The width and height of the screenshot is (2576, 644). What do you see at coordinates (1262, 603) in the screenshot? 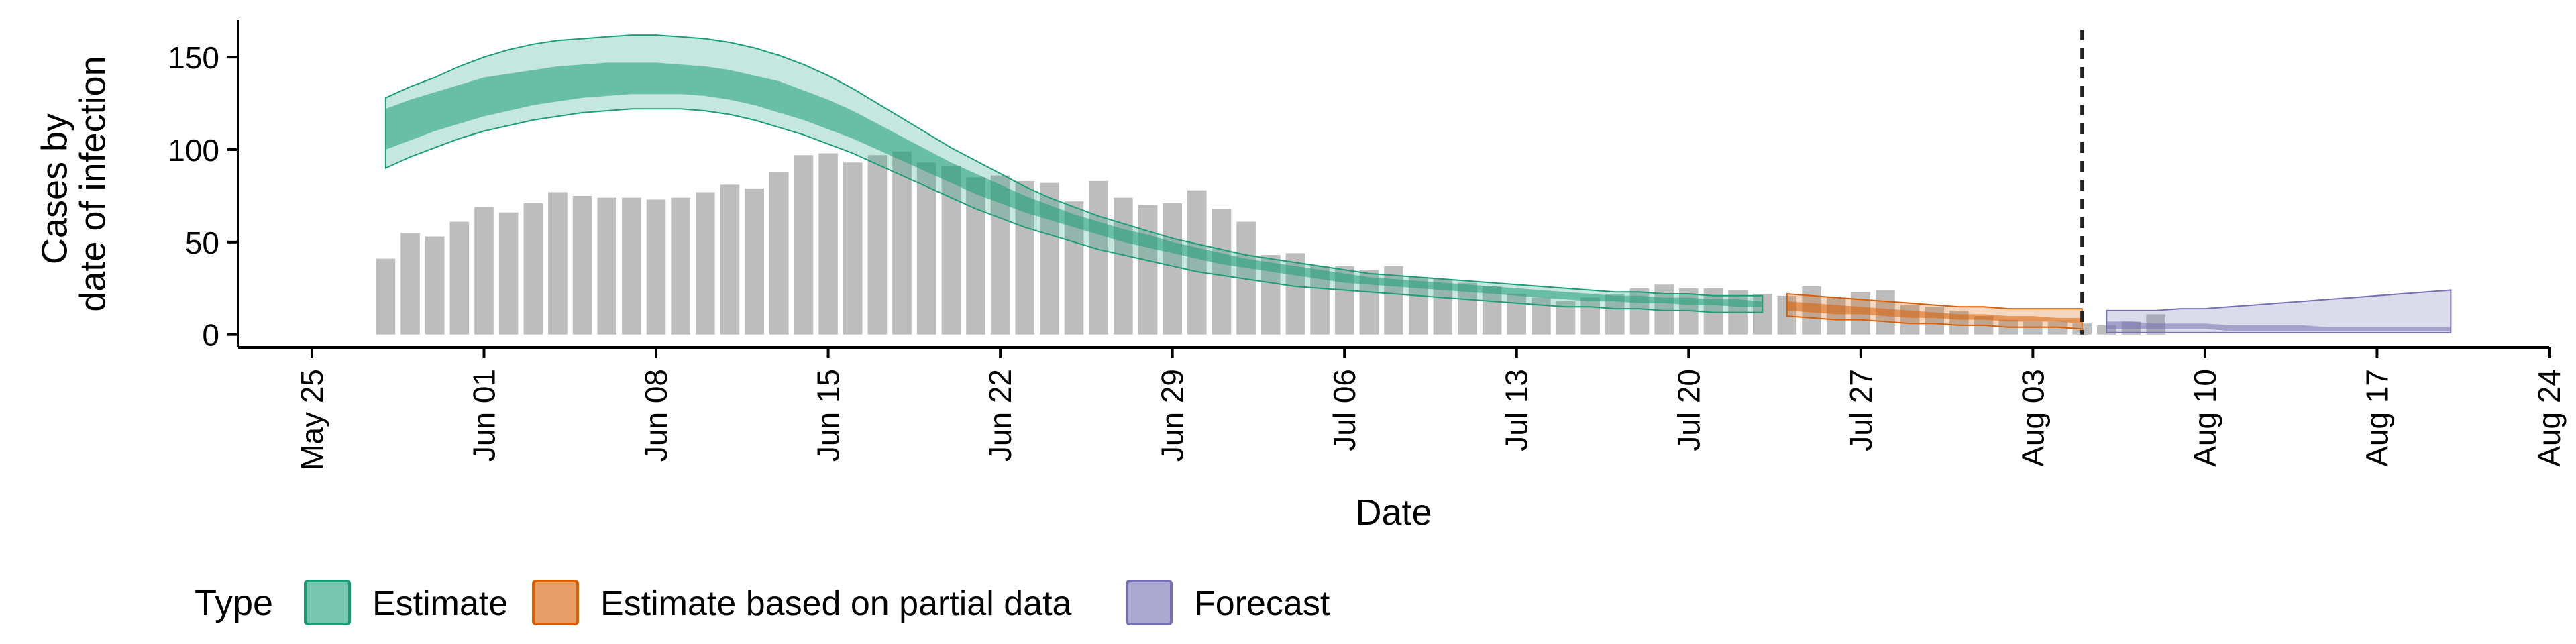
I see `legend-label-forecast: Forecast` at bounding box center [1262, 603].